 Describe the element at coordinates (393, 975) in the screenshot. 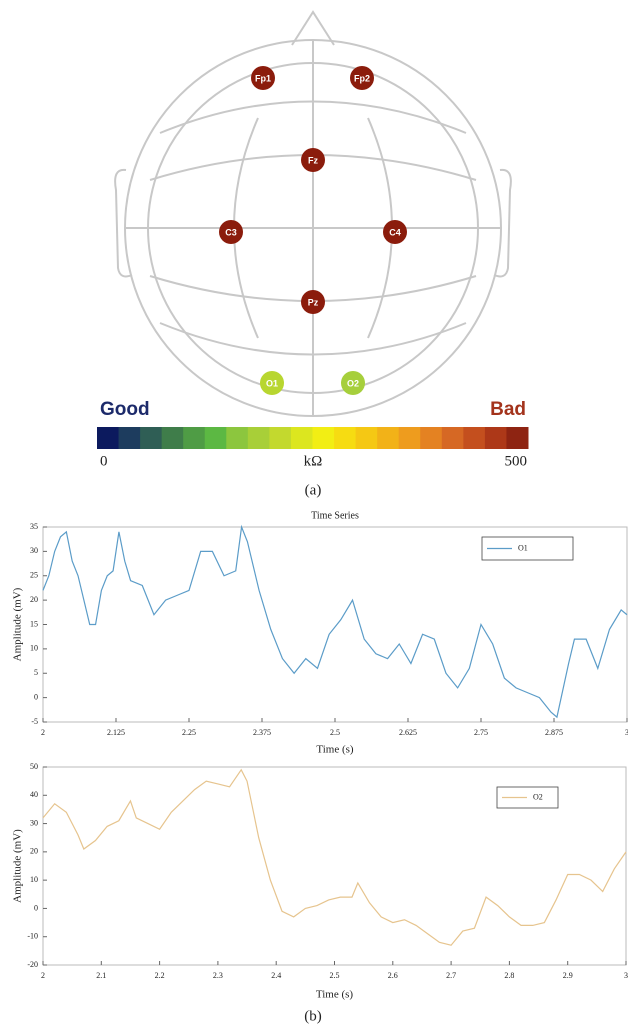

I see `x-tick-label: 2.6` at that location.